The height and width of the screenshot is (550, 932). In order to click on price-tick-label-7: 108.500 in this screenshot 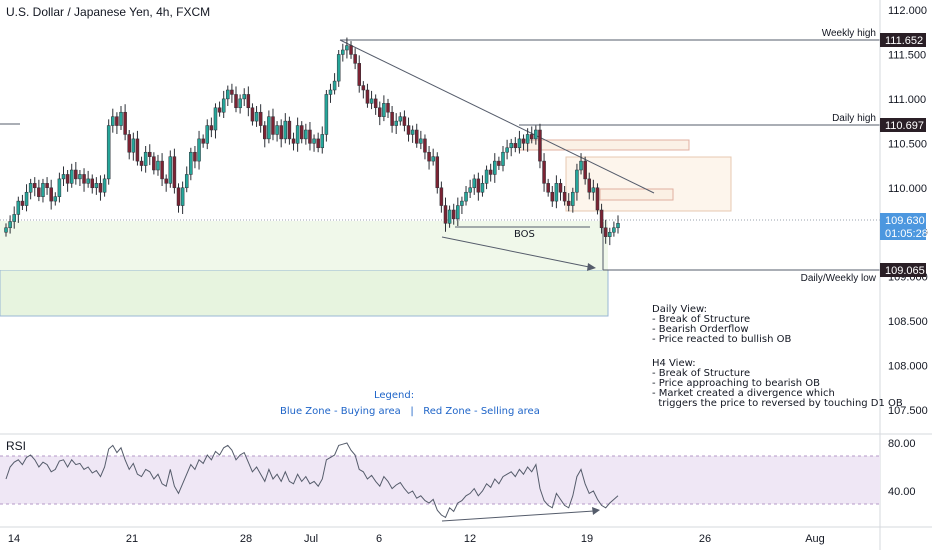, I will do `click(908, 322)`.